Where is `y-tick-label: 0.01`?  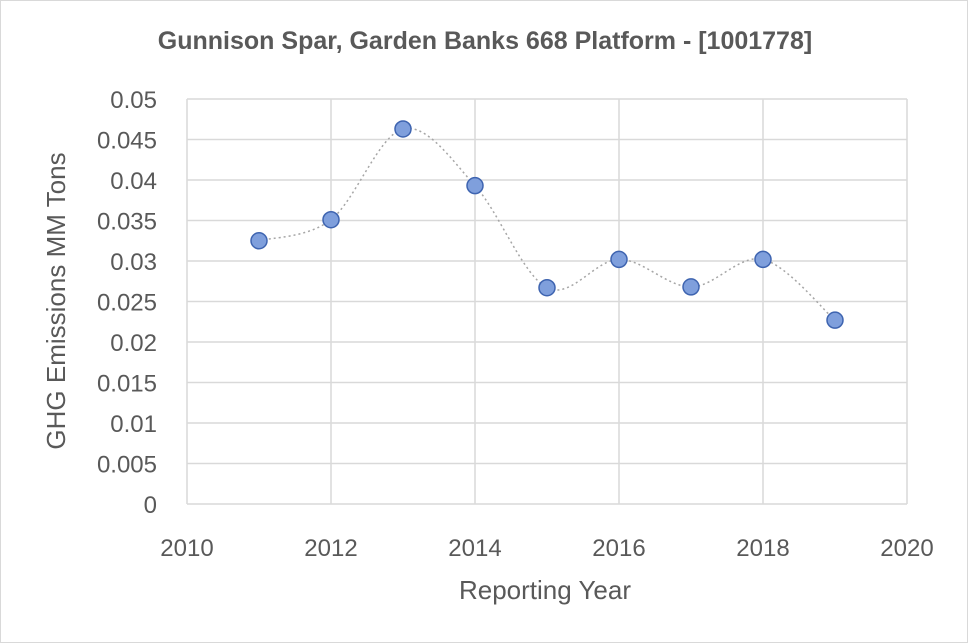 y-tick-label: 0.01 is located at coordinates (133, 424).